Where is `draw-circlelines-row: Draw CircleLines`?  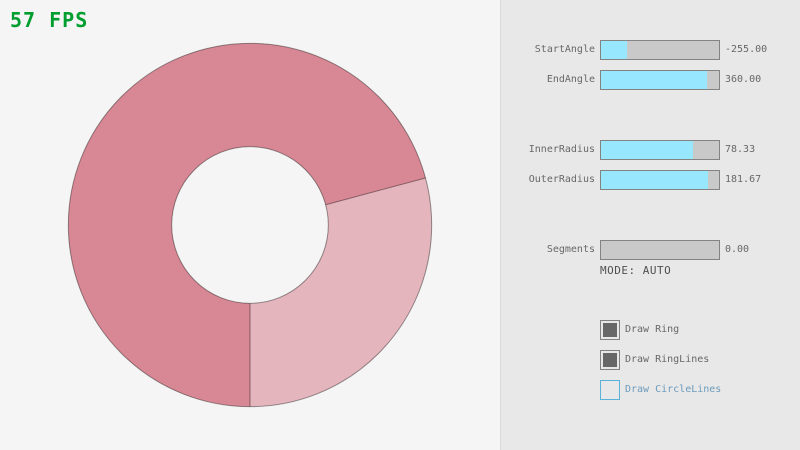 draw-circlelines-row: Draw CircleLines is located at coordinates (650, 390).